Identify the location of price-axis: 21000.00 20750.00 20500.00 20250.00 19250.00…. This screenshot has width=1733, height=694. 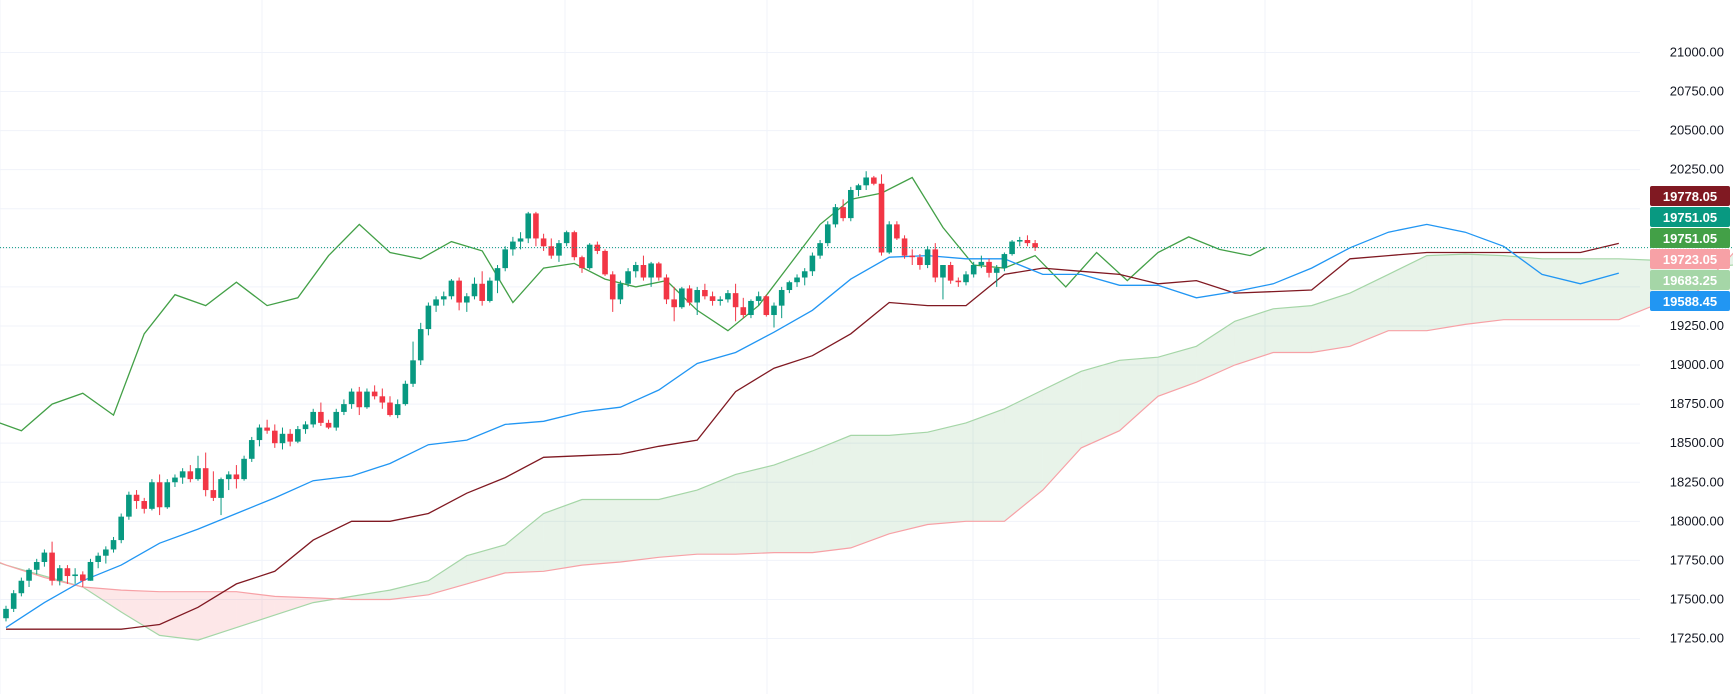
(1697, 344).